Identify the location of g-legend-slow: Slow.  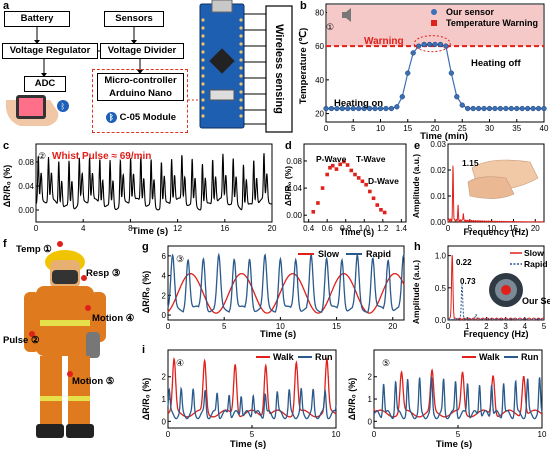
(329, 254).